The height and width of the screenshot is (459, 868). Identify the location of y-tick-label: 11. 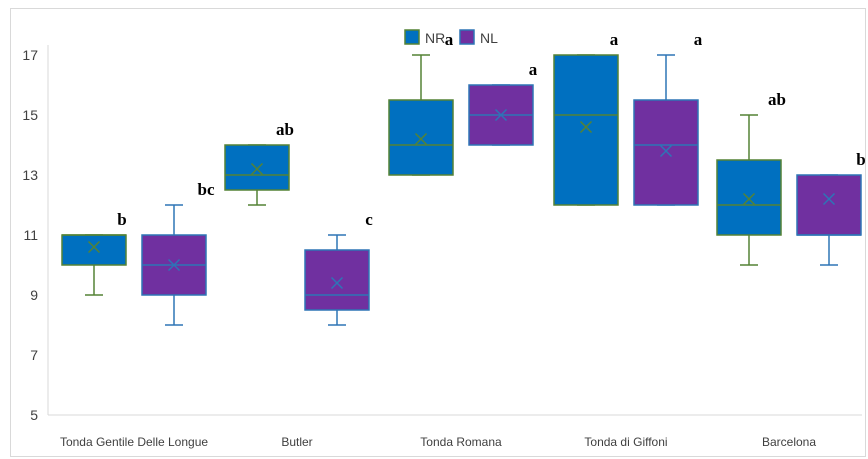
(30, 235).